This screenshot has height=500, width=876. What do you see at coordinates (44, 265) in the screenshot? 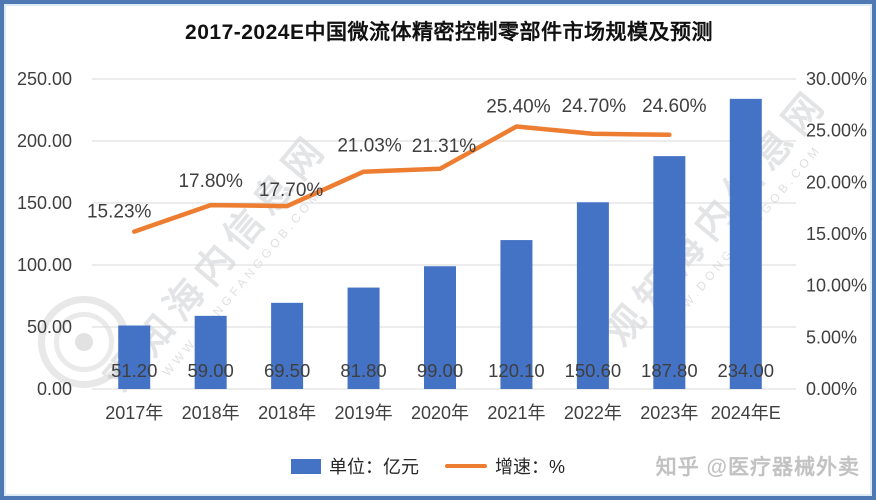
I see `left-axis-tick-label: 100.00` at bounding box center [44, 265].